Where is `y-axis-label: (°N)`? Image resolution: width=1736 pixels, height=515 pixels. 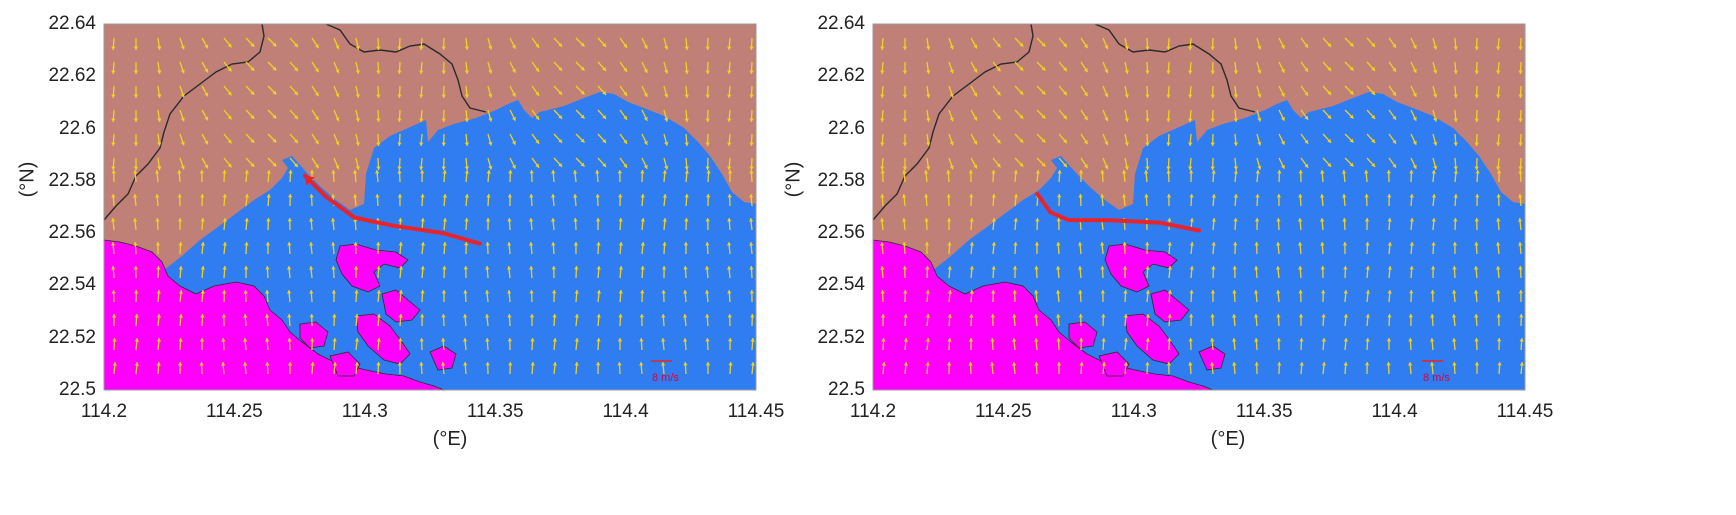 y-axis-label: (°N) is located at coordinates (27, 179).